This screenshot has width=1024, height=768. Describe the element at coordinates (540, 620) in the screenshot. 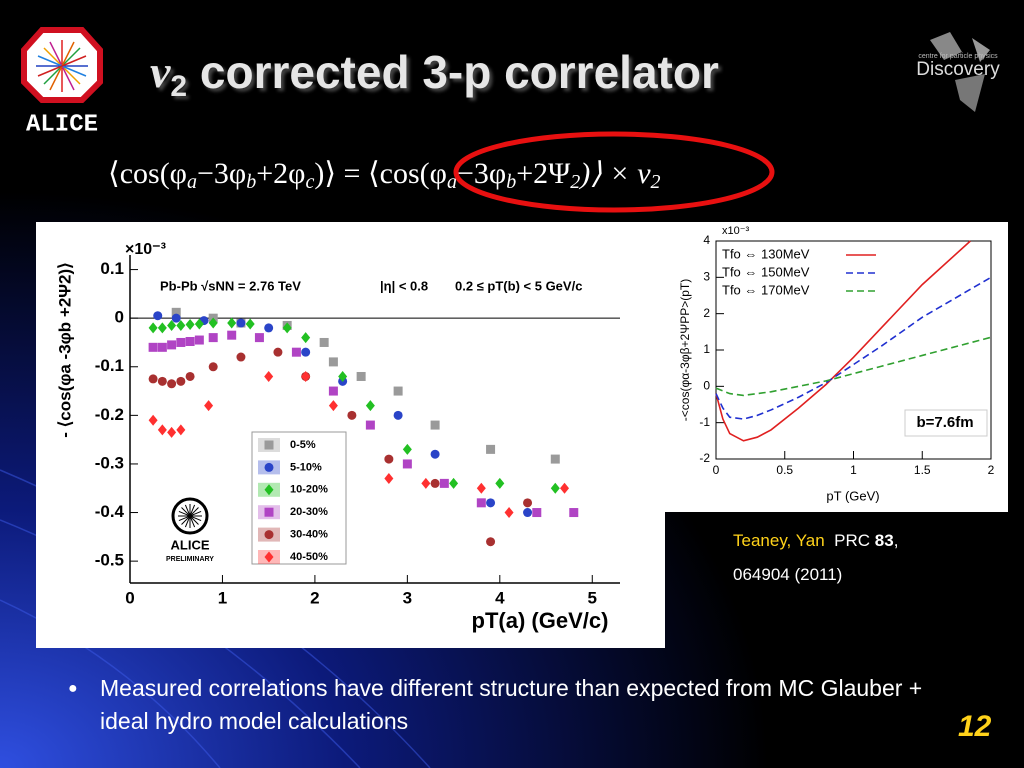

I see `x-axis-label: pT(a) (GeV/c)` at that location.